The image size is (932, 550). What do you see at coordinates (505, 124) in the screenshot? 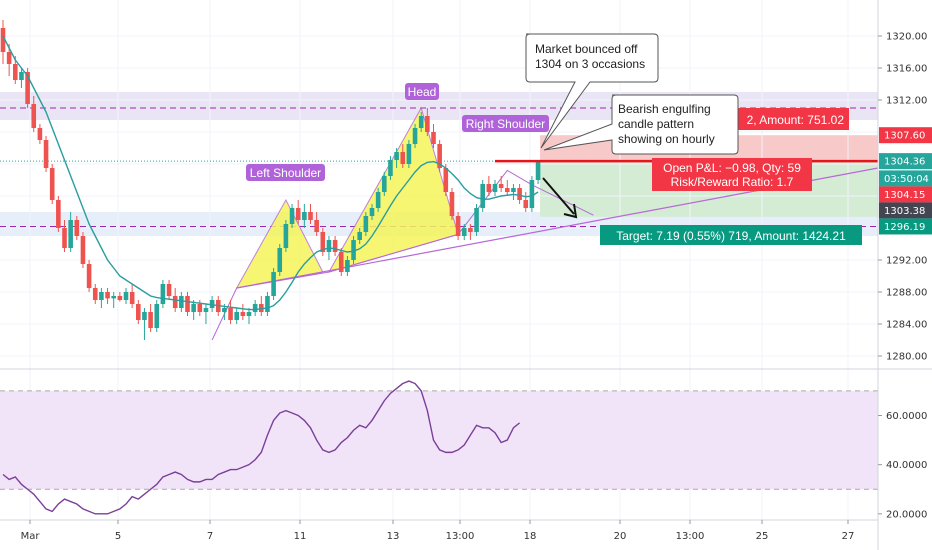
I see `right-shoulder-text: Right Shoulder` at bounding box center [505, 124].